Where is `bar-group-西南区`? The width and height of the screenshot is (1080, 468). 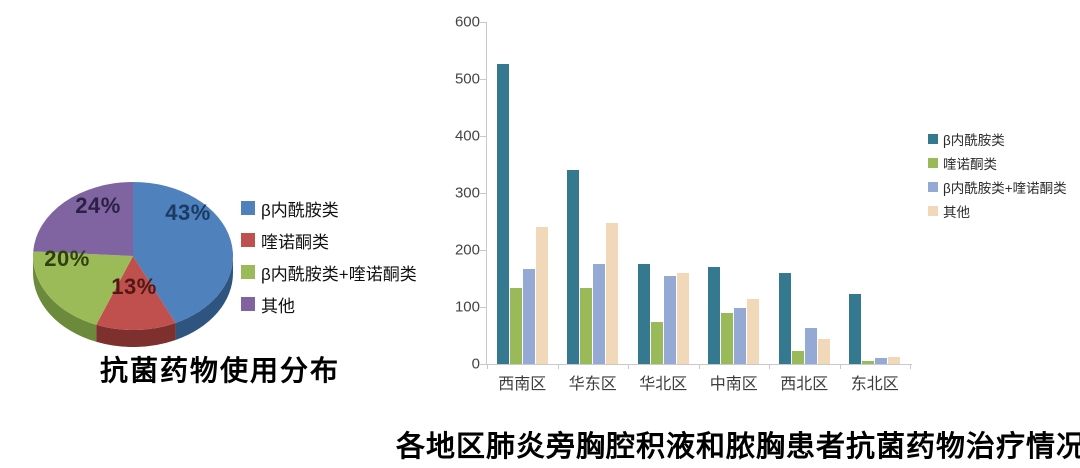 bar-group-西南区 is located at coordinates (522, 193).